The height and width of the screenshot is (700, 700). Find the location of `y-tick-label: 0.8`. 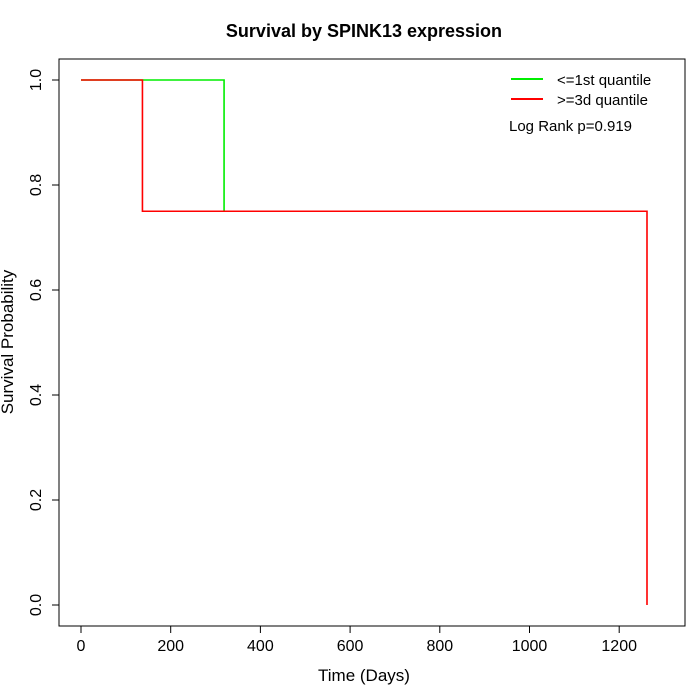

y-tick-label: 0.8 is located at coordinates (36, 185).